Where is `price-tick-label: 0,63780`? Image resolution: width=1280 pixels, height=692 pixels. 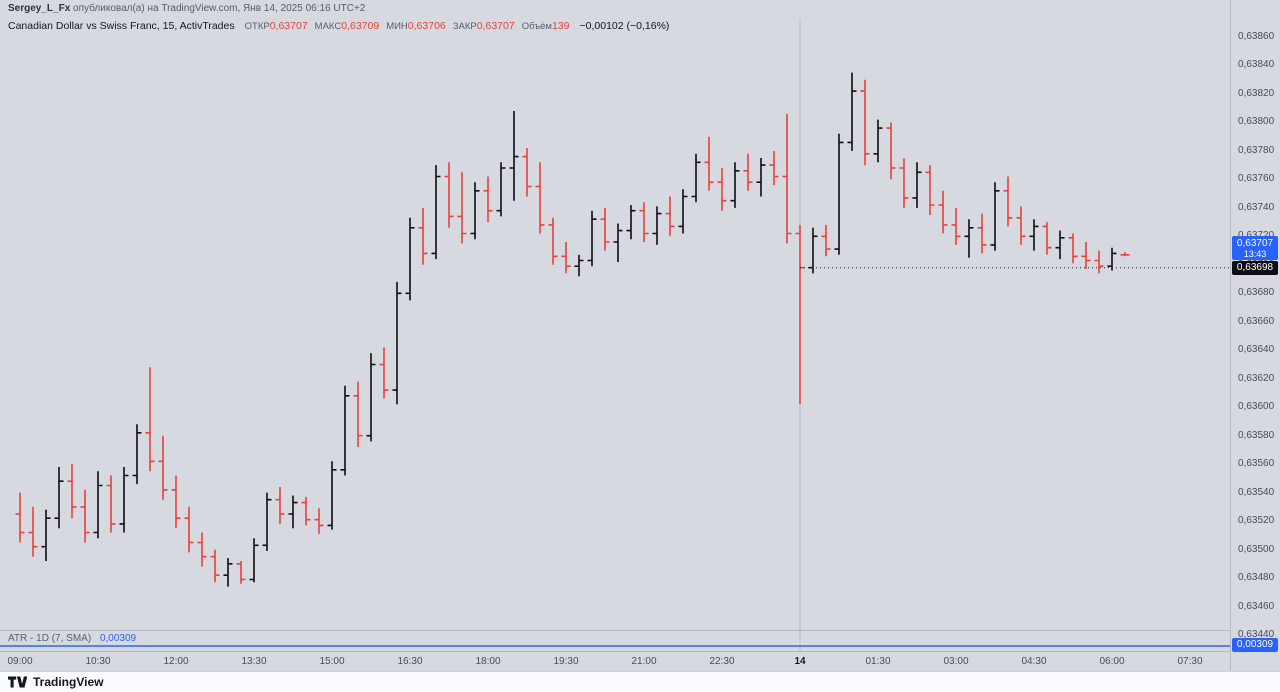
price-tick-label: 0,63780 is located at coordinates (1256, 150).